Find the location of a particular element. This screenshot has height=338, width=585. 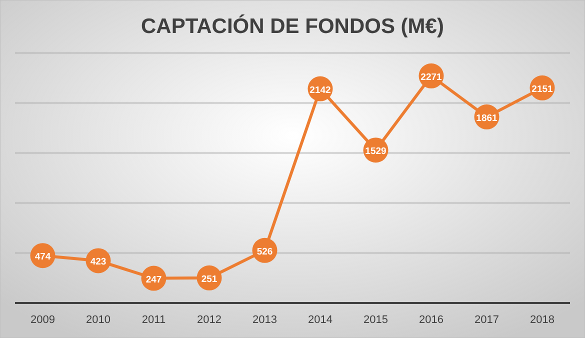

data-label: 2271 is located at coordinates (431, 77).